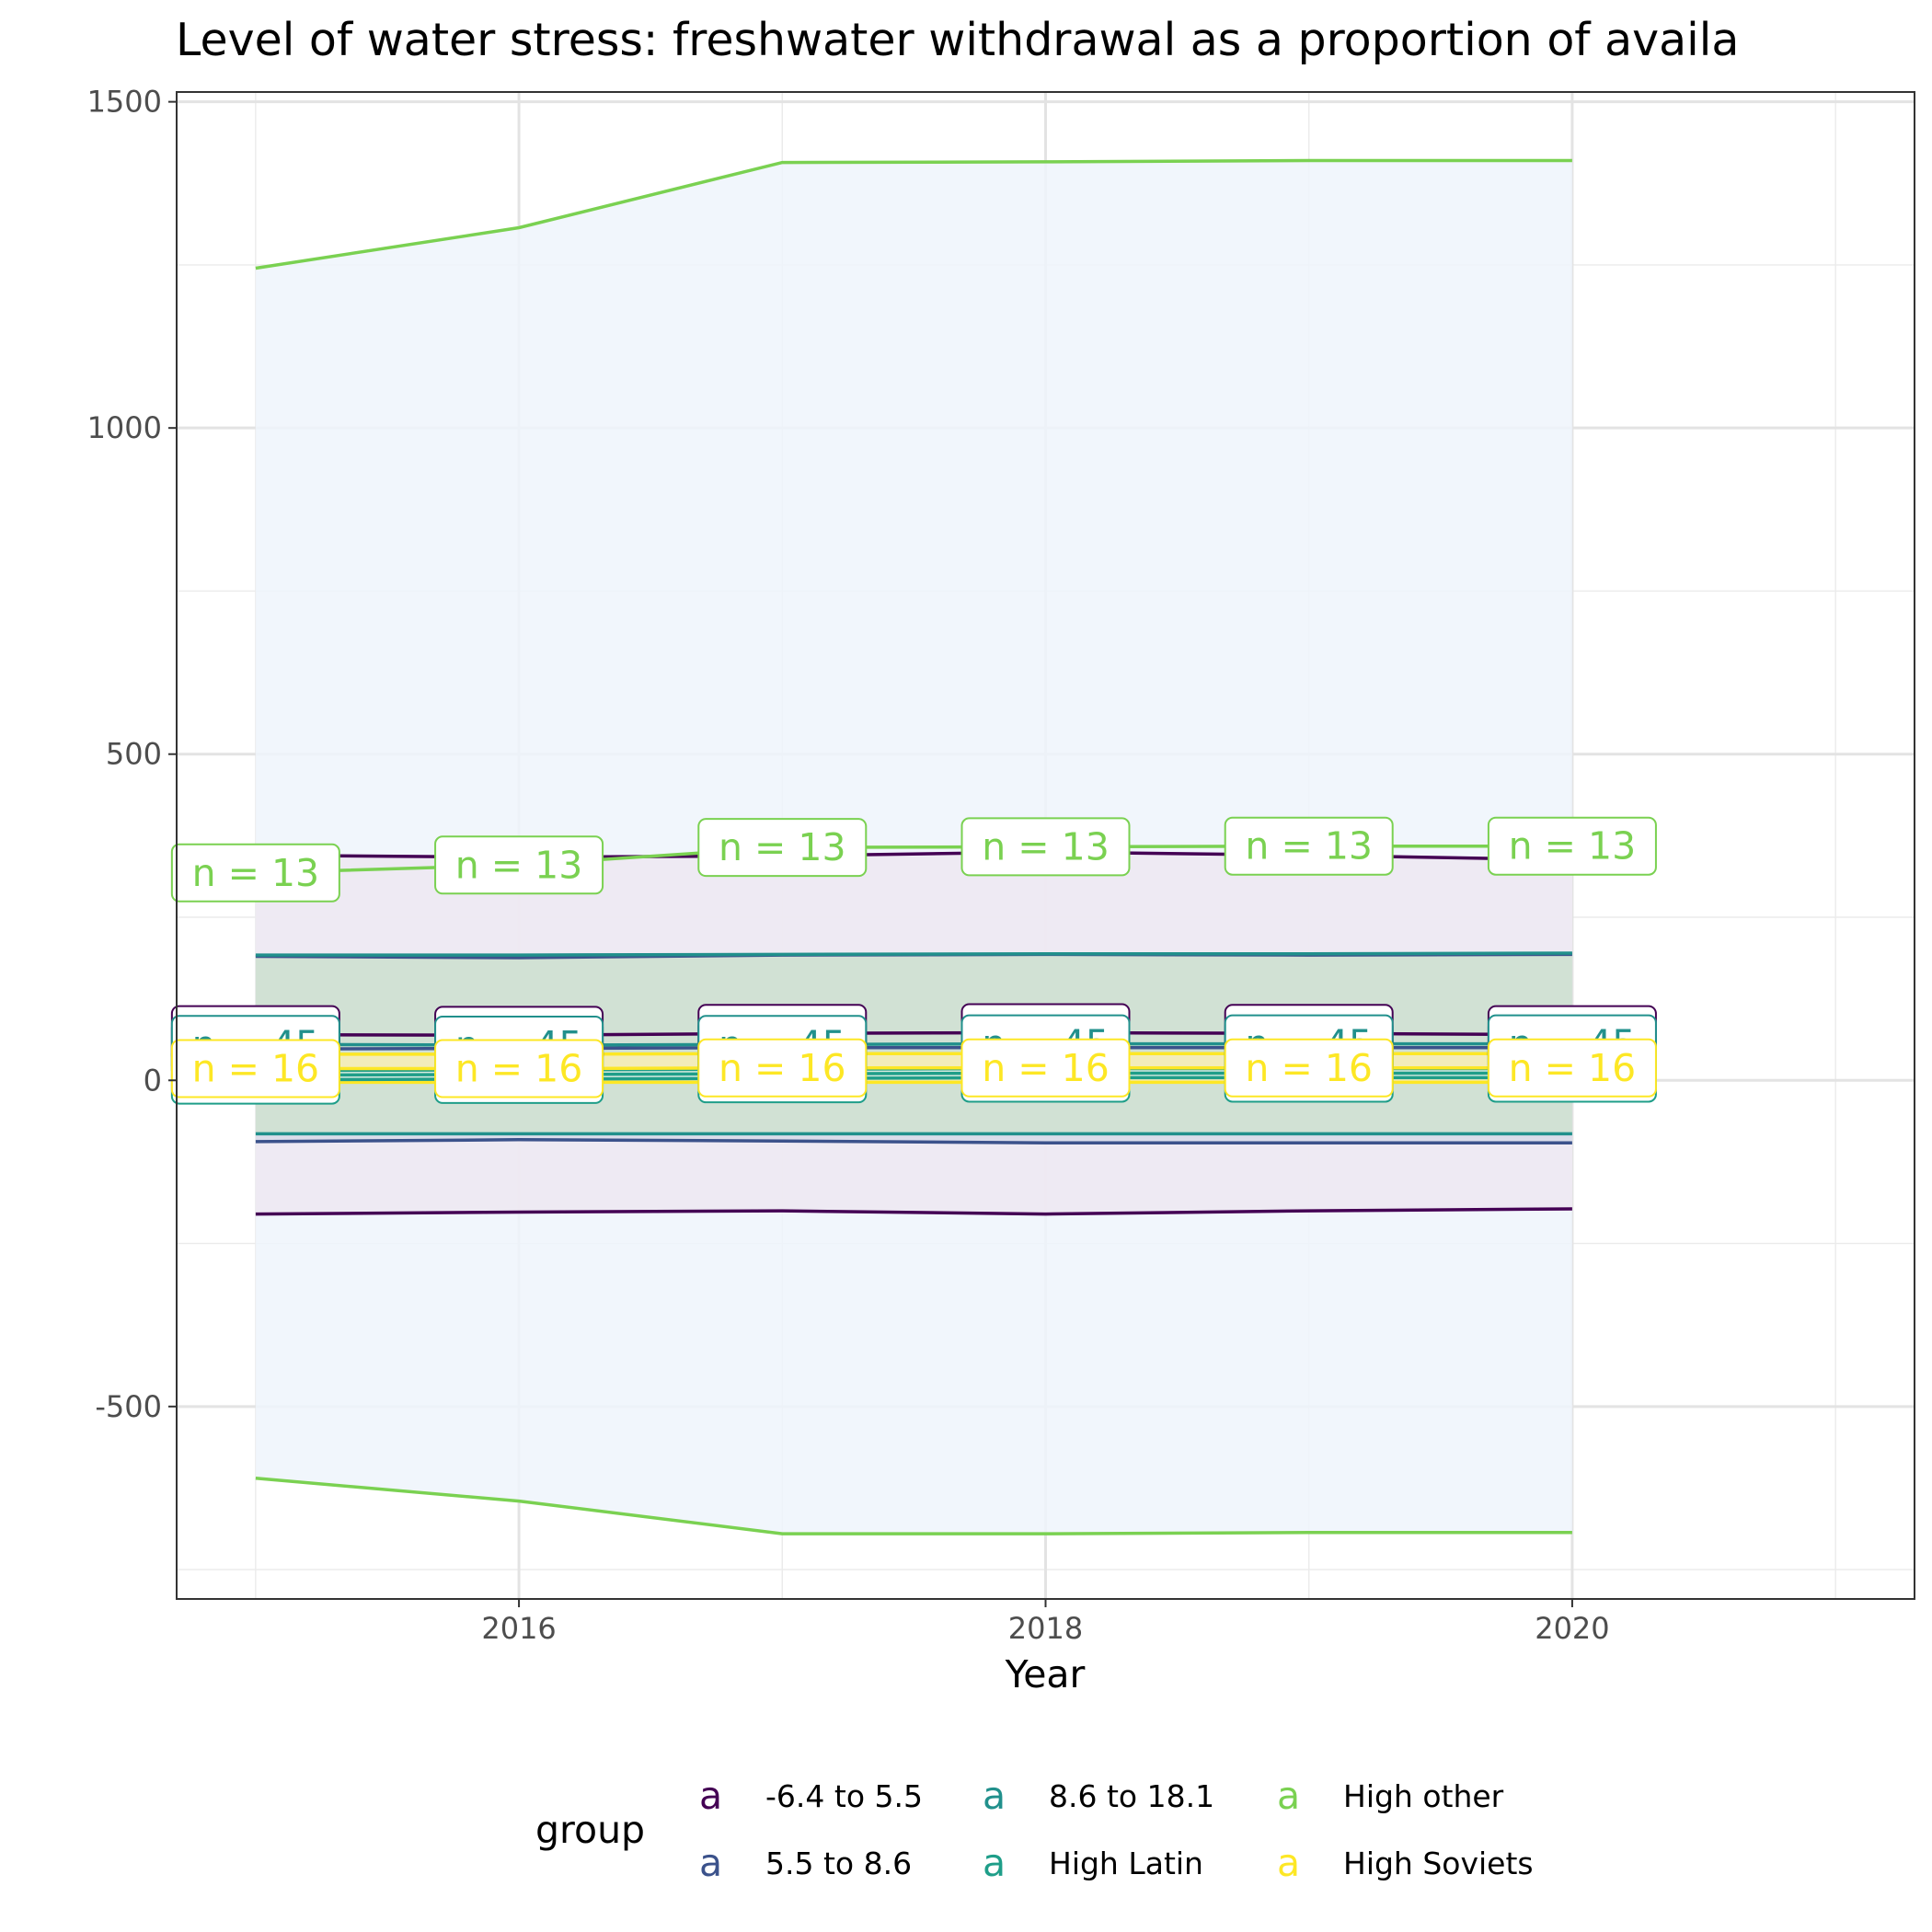 This screenshot has width=1932, height=1932. I want to click on legend-title: group, so click(590, 1830).